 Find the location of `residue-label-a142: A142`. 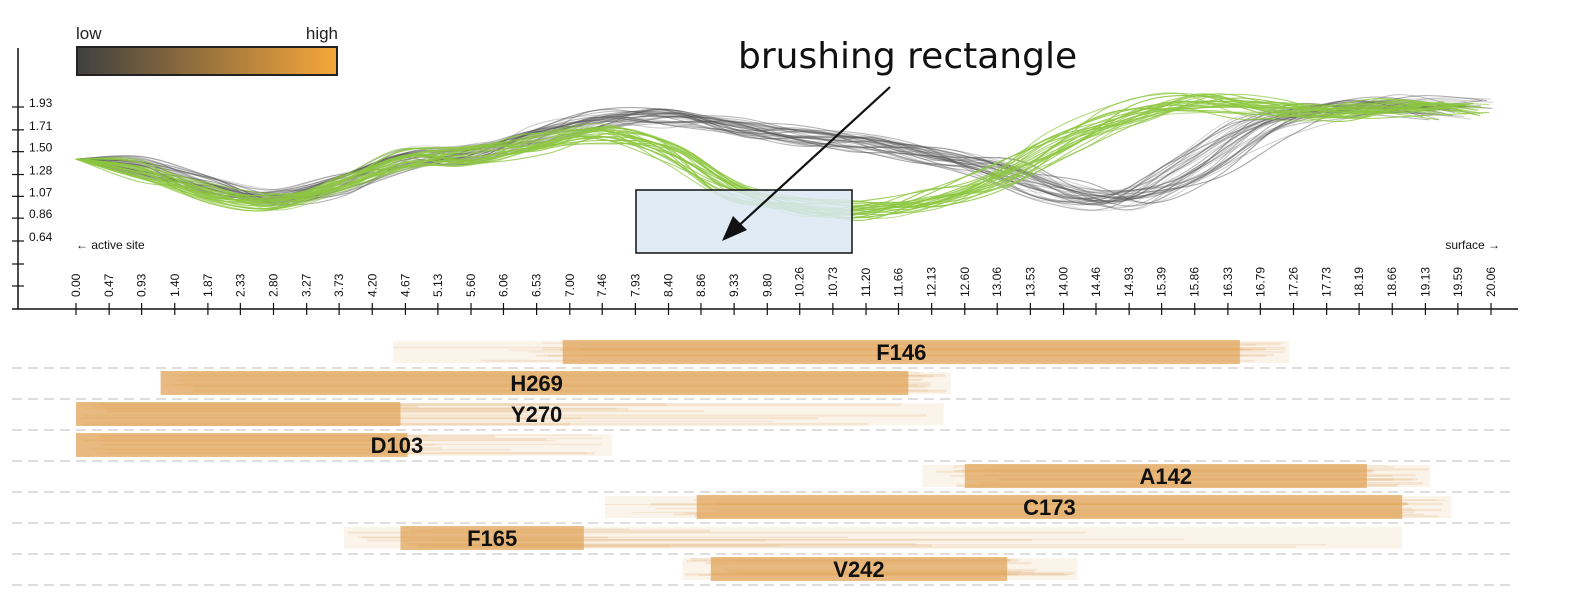

residue-label-a142: A142 is located at coordinates (1166, 476).